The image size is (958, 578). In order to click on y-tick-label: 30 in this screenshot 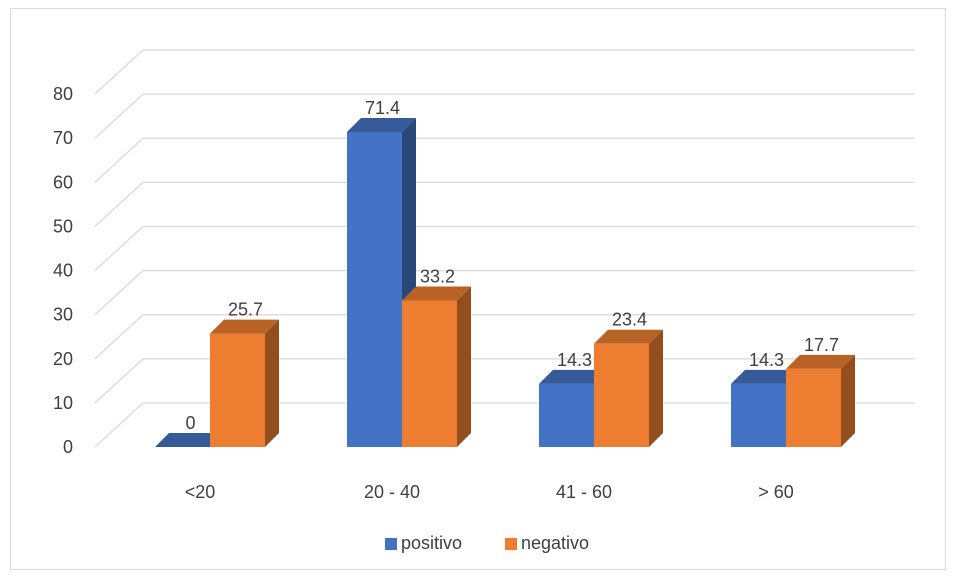, I will do `click(63, 315)`.